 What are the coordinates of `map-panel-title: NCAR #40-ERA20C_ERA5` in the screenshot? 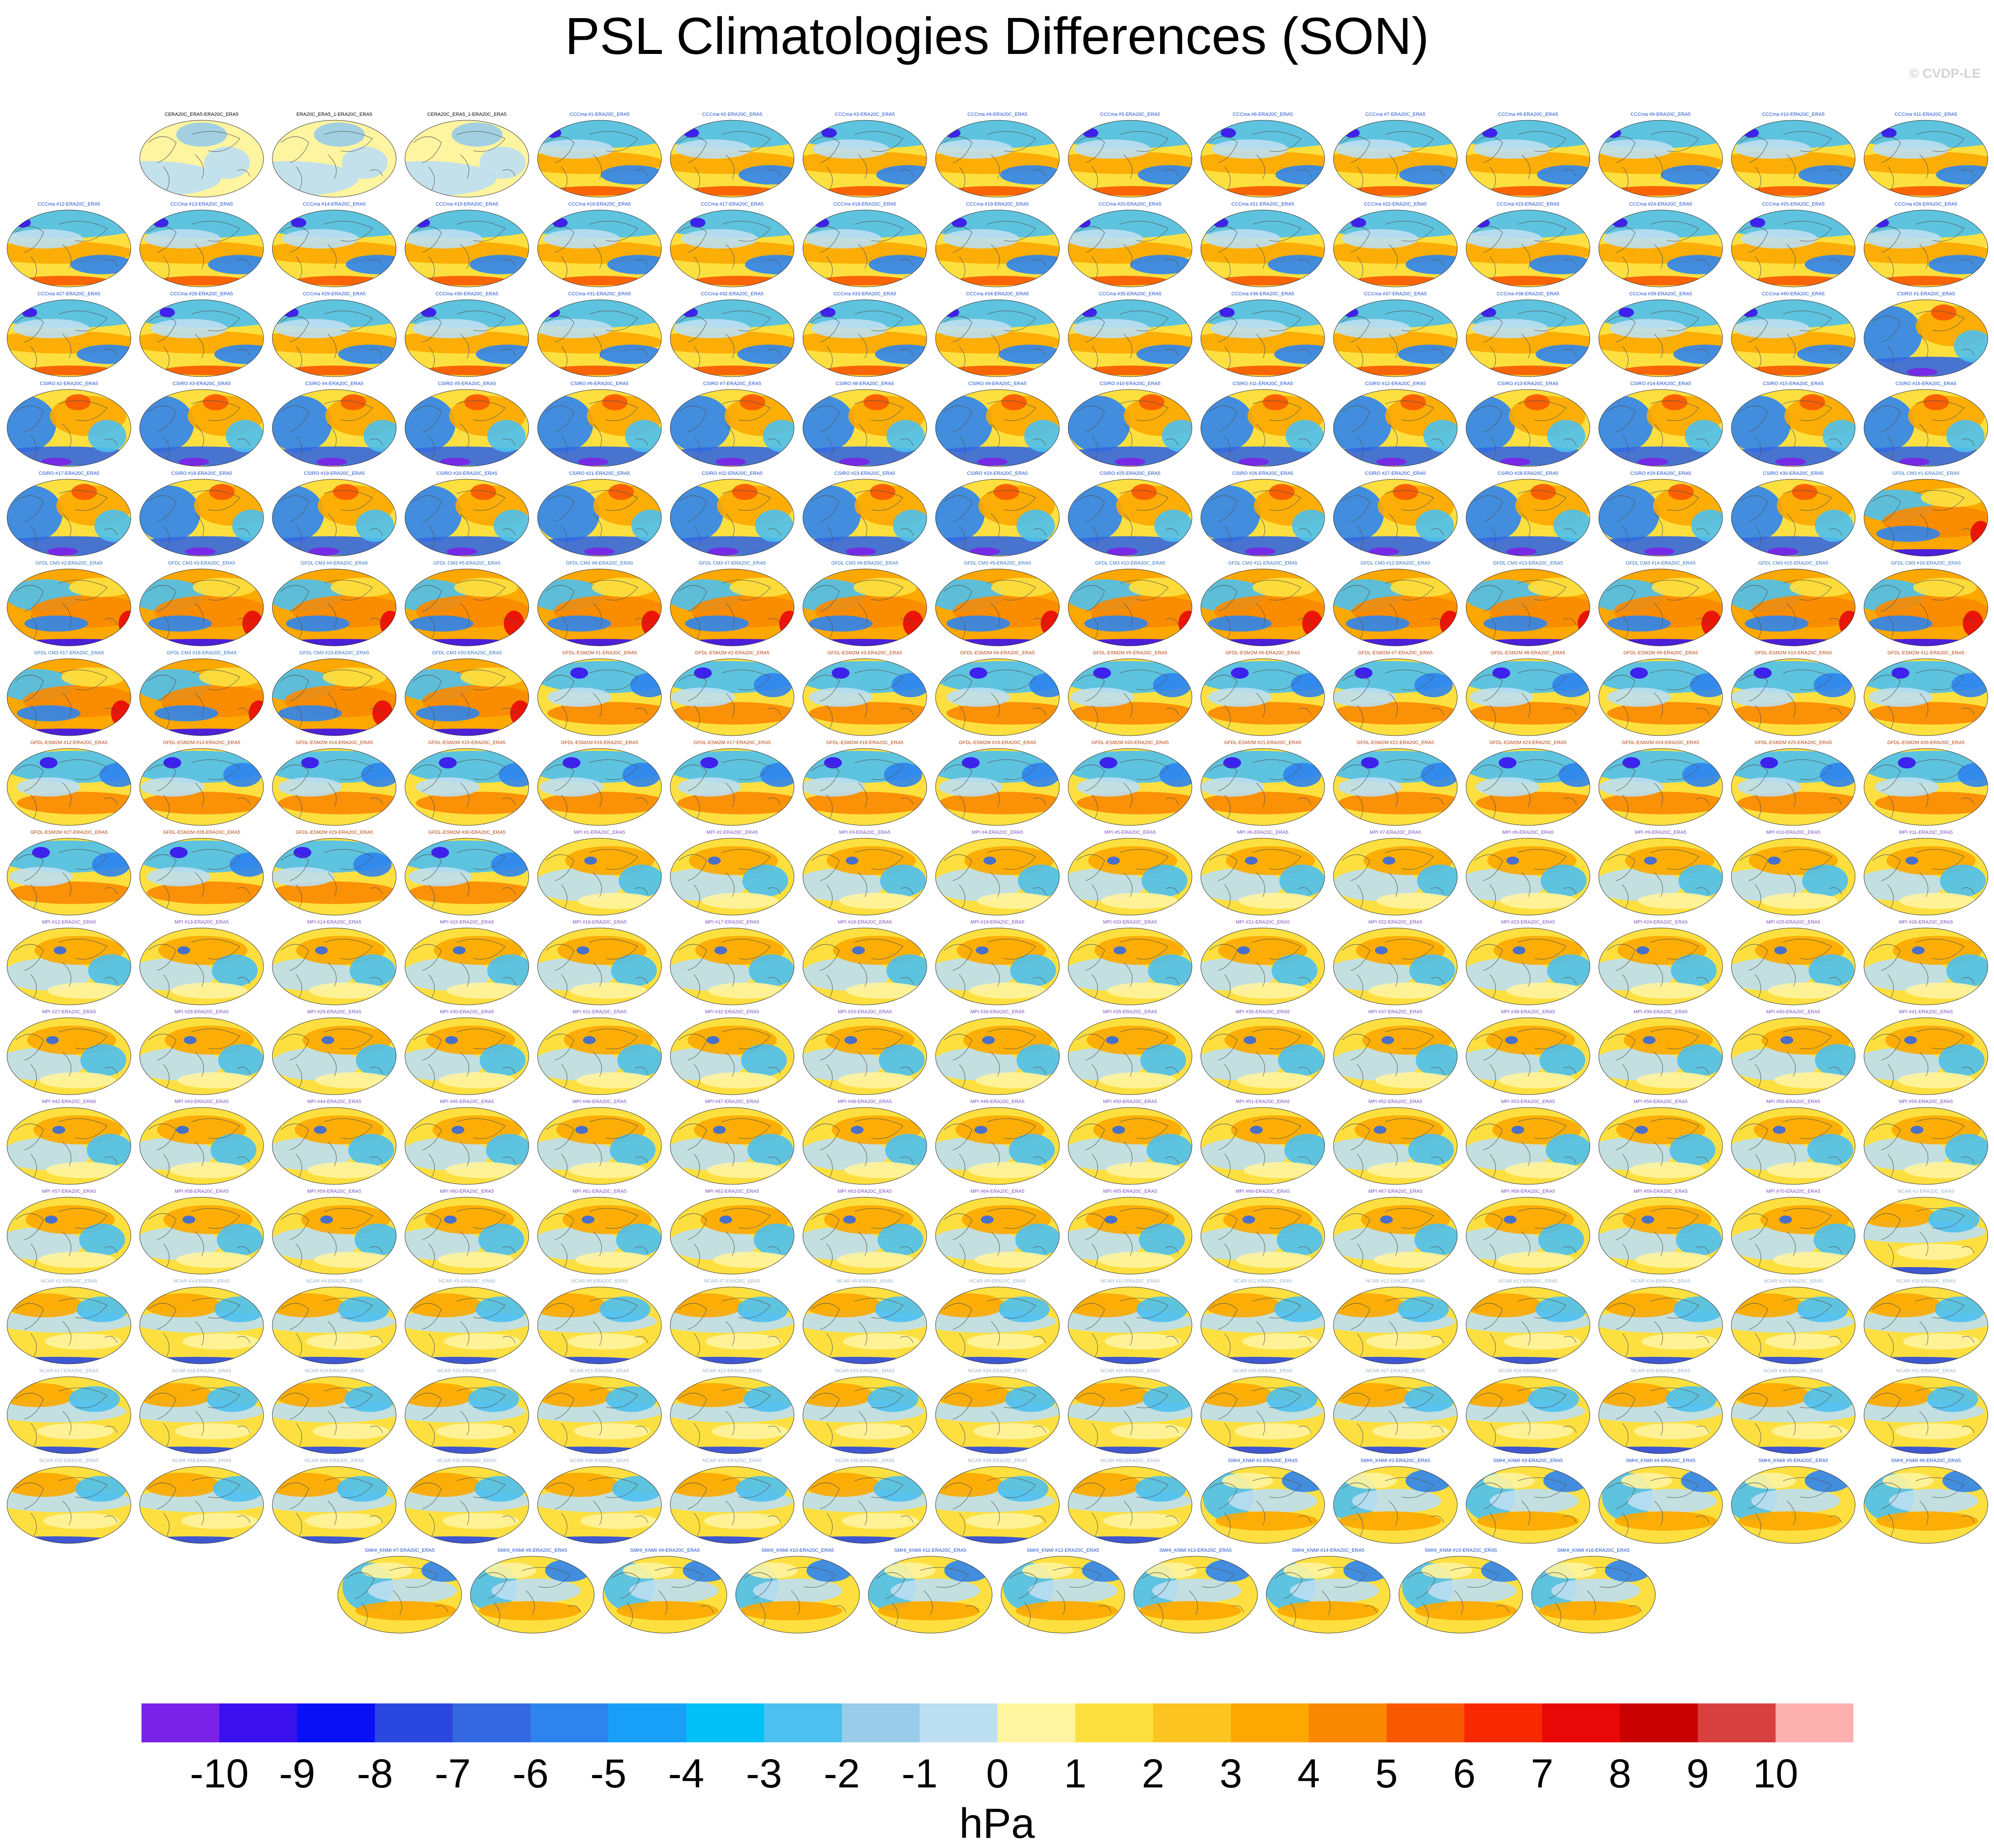 It's located at (1130, 1460).